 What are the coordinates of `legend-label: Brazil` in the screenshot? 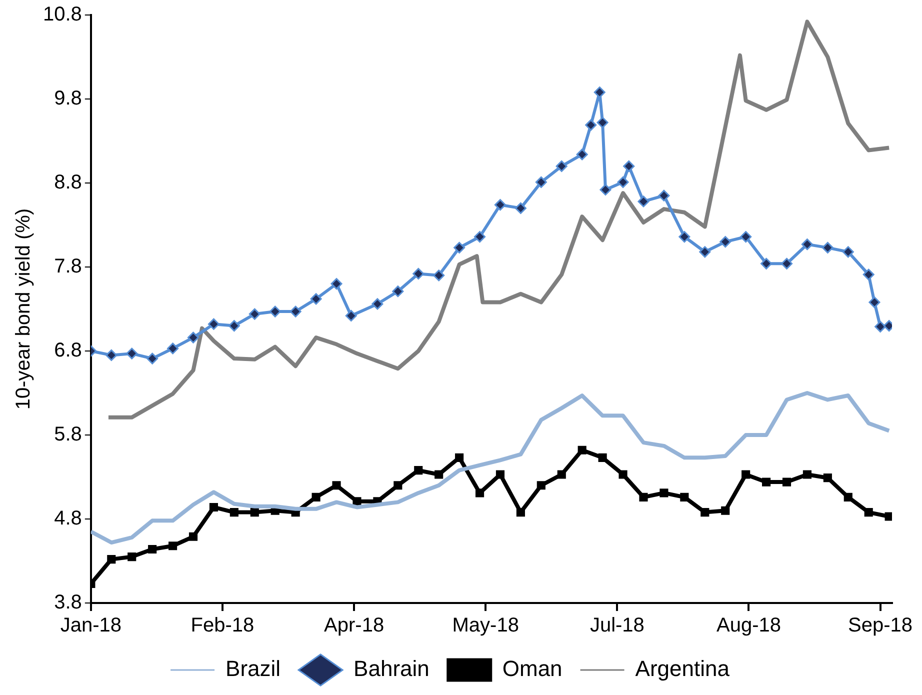 It's located at (253, 669).